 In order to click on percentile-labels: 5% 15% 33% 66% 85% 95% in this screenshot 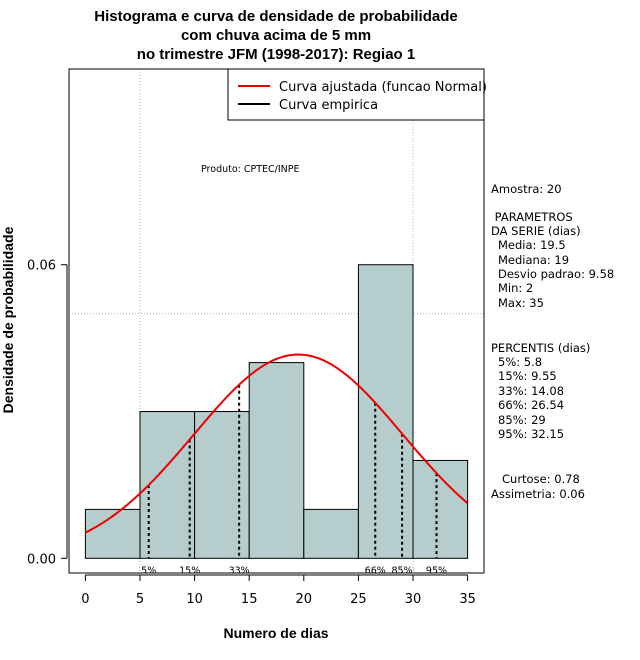, I will do `click(294, 570)`.